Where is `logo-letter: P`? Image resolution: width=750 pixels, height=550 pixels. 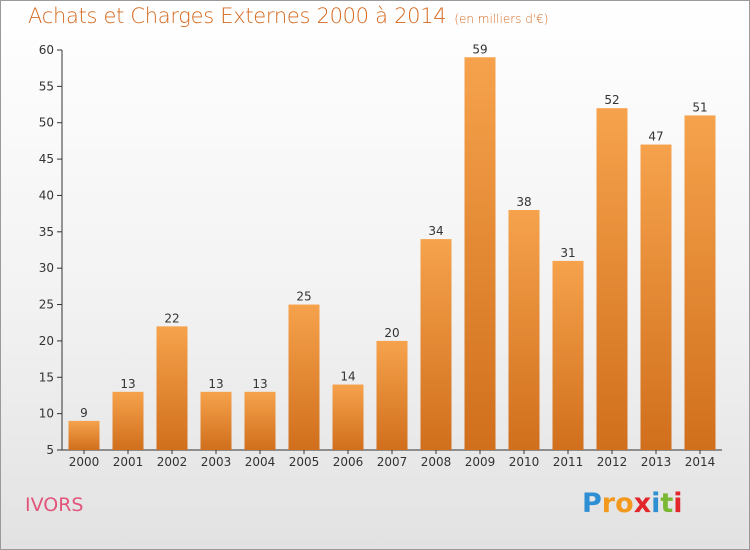
logo-letter: P is located at coordinates (592, 503).